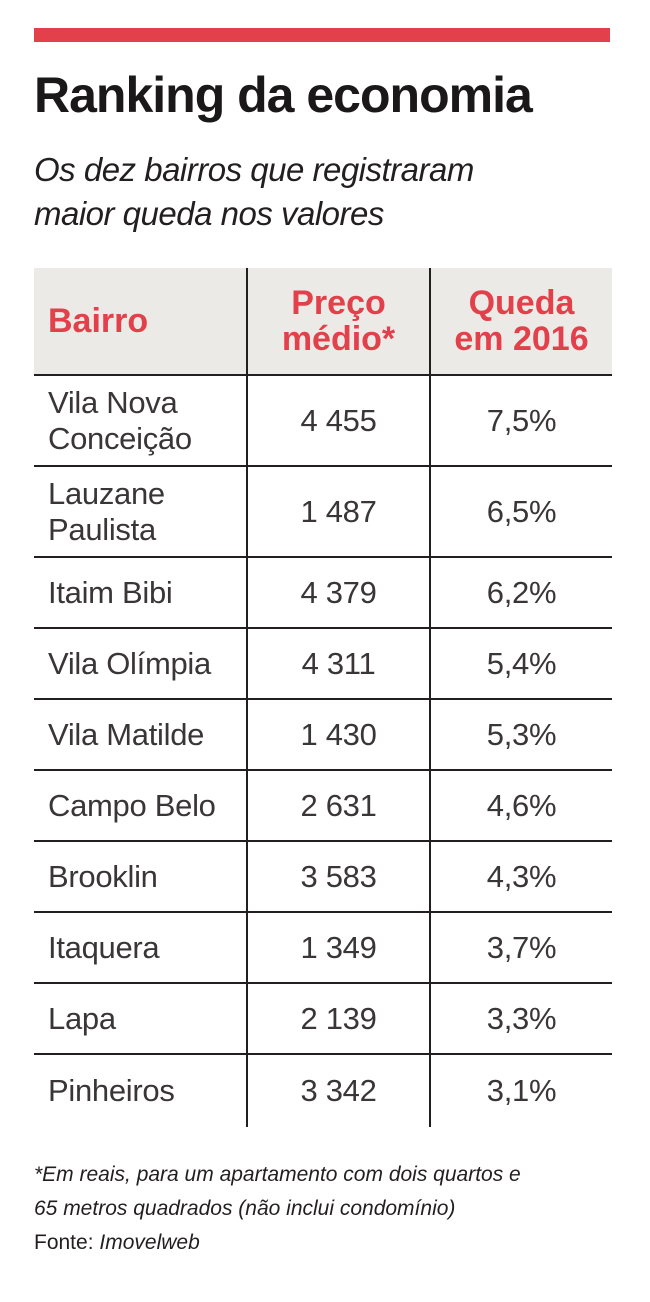 The height and width of the screenshot is (1302, 650). What do you see at coordinates (334, 1243) in the screenshot?
I see `source-line: Fonte: Imovelweb` at bounding box center [334, 1243].